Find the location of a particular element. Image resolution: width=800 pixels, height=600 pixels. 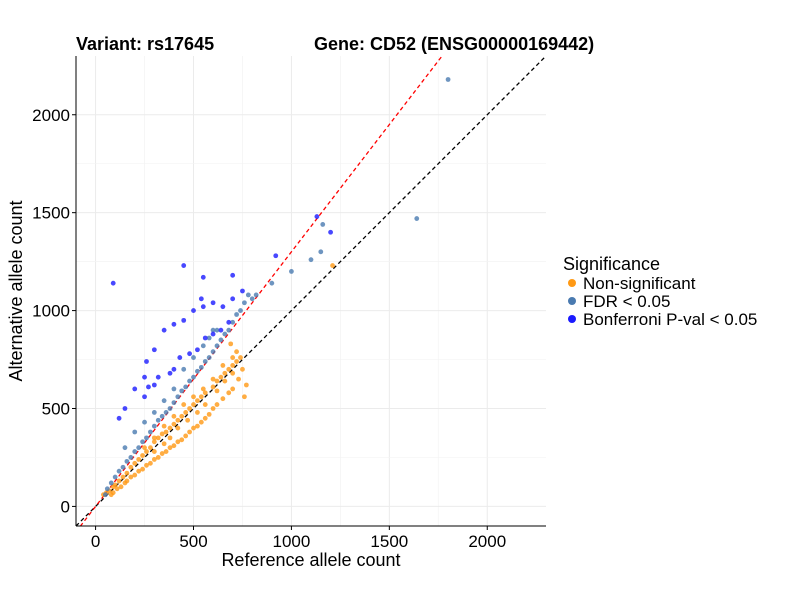

legend-label: Non-significant is located at coordinates (639, 283).